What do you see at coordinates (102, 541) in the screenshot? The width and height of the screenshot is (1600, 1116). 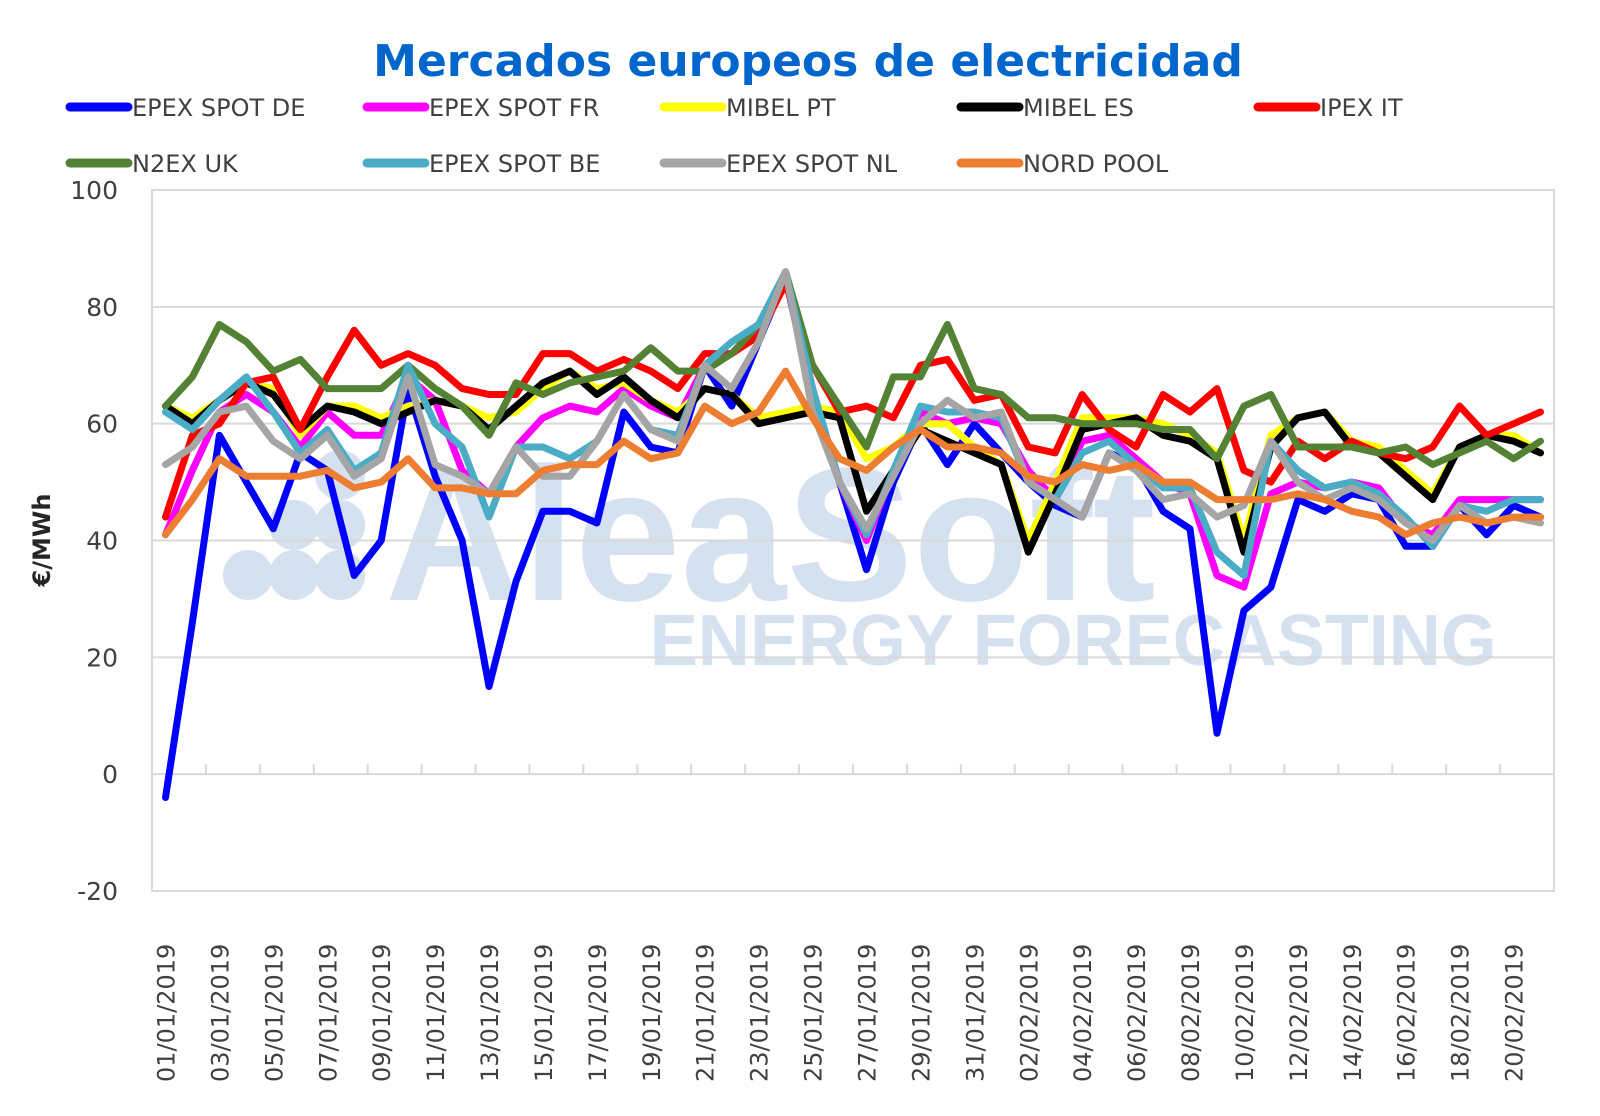 I see `y-tick-label: 40` at bounding box center [102, 541].